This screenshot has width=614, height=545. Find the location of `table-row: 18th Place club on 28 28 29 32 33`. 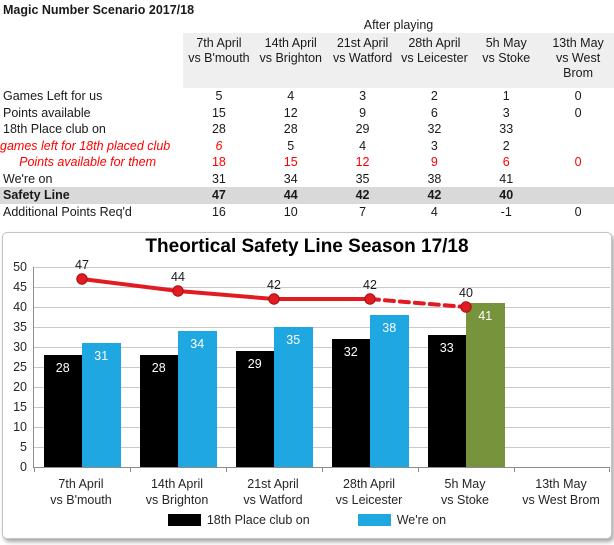

table-row: 18th Place club on 28 28 29 32 33 is located at coordinates (307, 129).